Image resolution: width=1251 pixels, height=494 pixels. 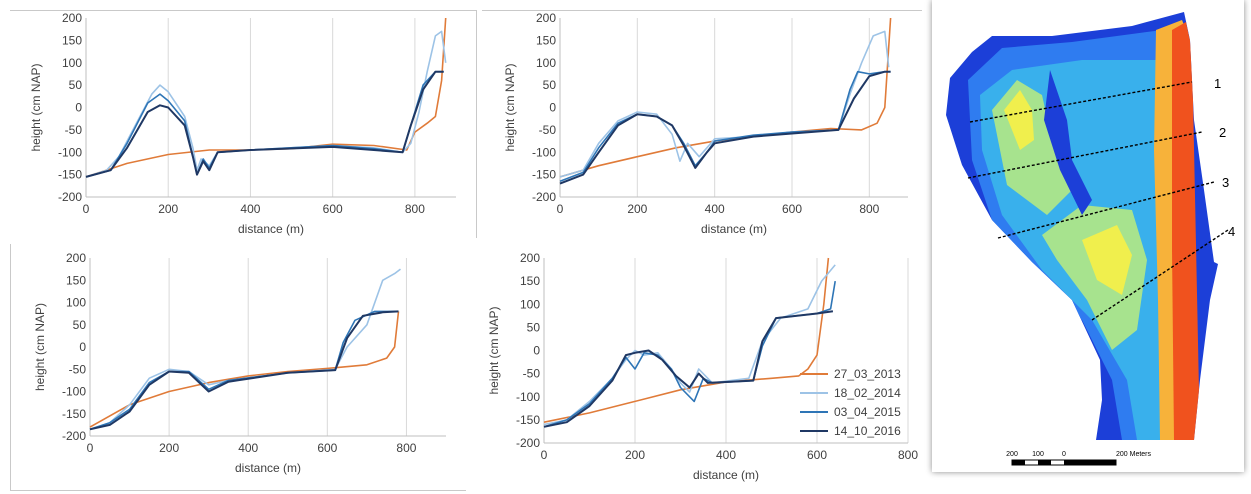 What do you see at coordinates (867, 392) in the screenshot?
I see `legend-label-2: 18_02_2014` at bounding box center [867, 392].